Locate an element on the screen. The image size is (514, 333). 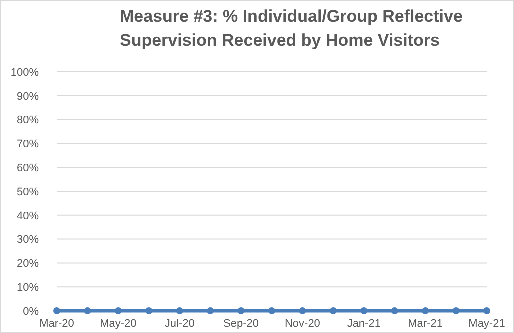
y-tick-label: 80% is located at coordinates (28, 120).